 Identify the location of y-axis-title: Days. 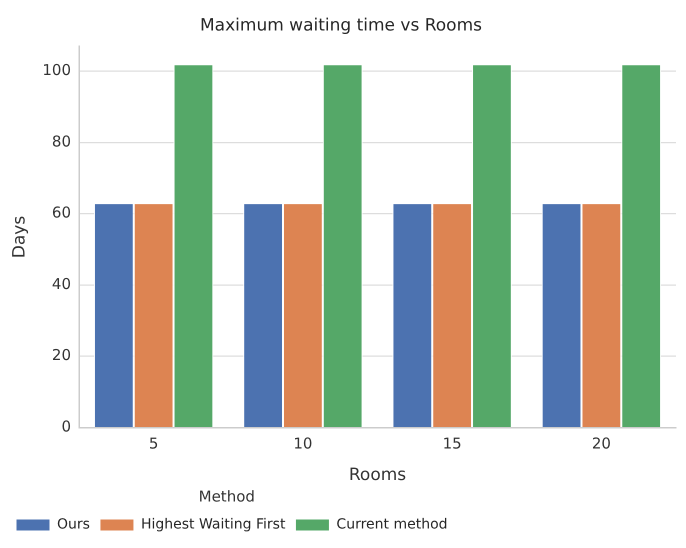
(20, 237).